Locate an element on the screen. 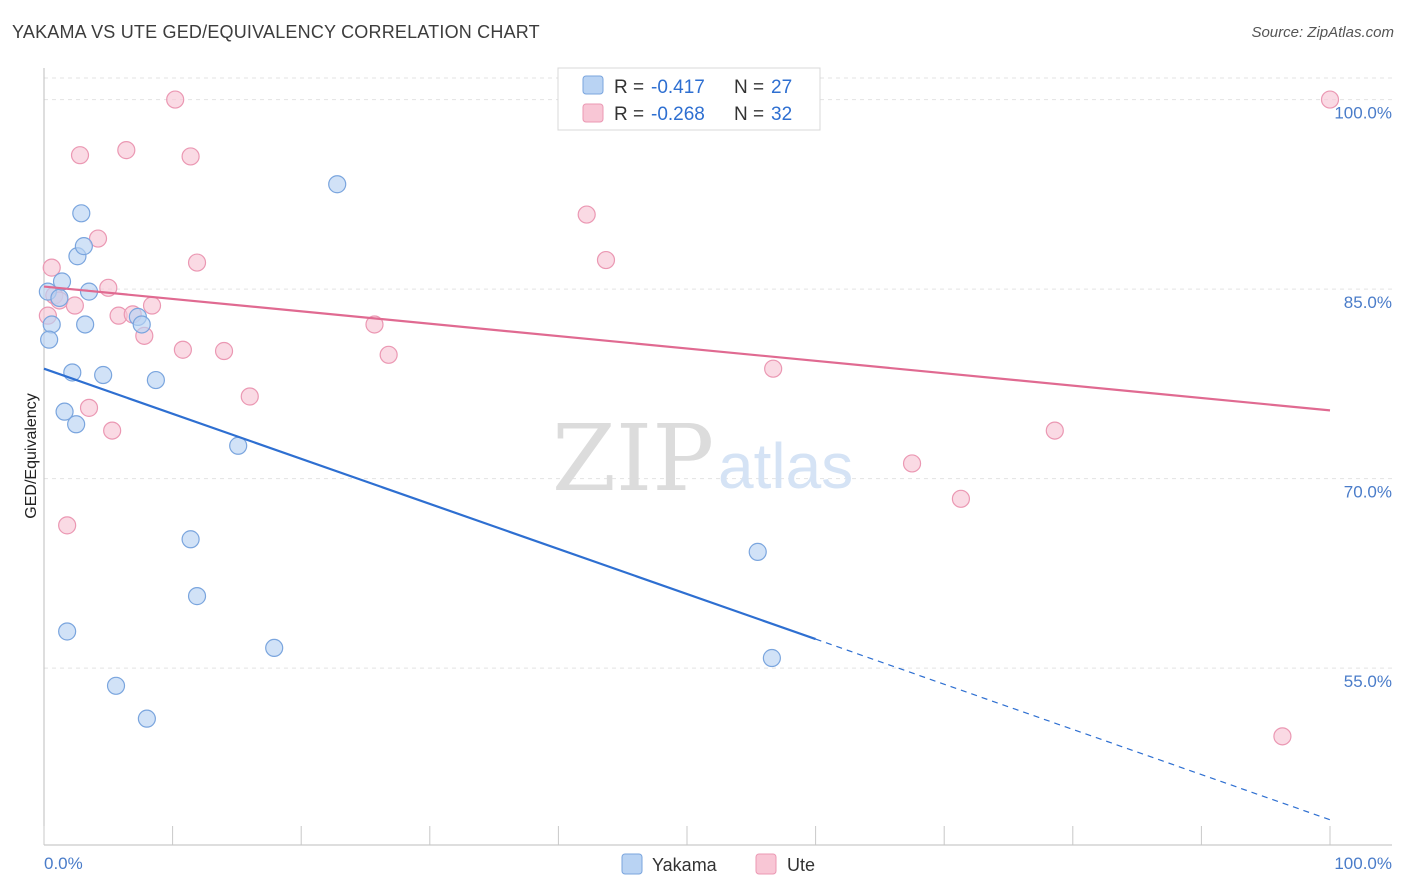  y-tick-label: 100.0% is located at coordinates (1363, 113).